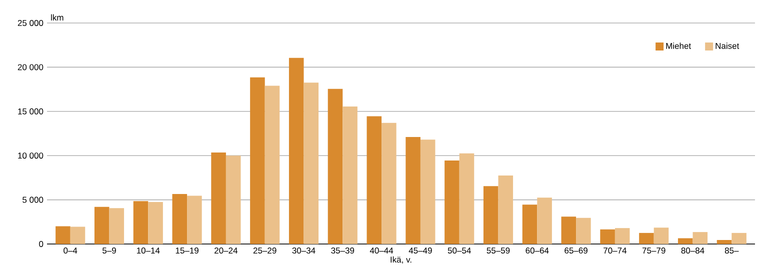  I want to click on legend-label: Miehet, so click(679, 45).